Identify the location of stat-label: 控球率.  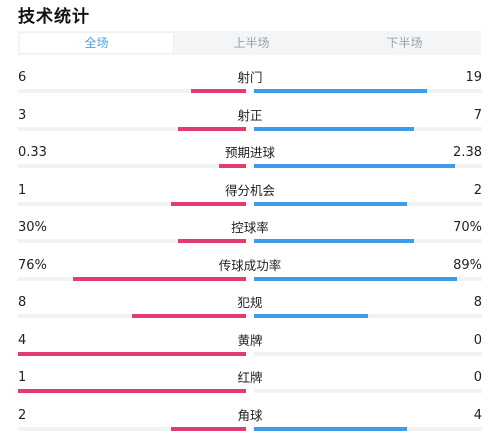
(250, 227).